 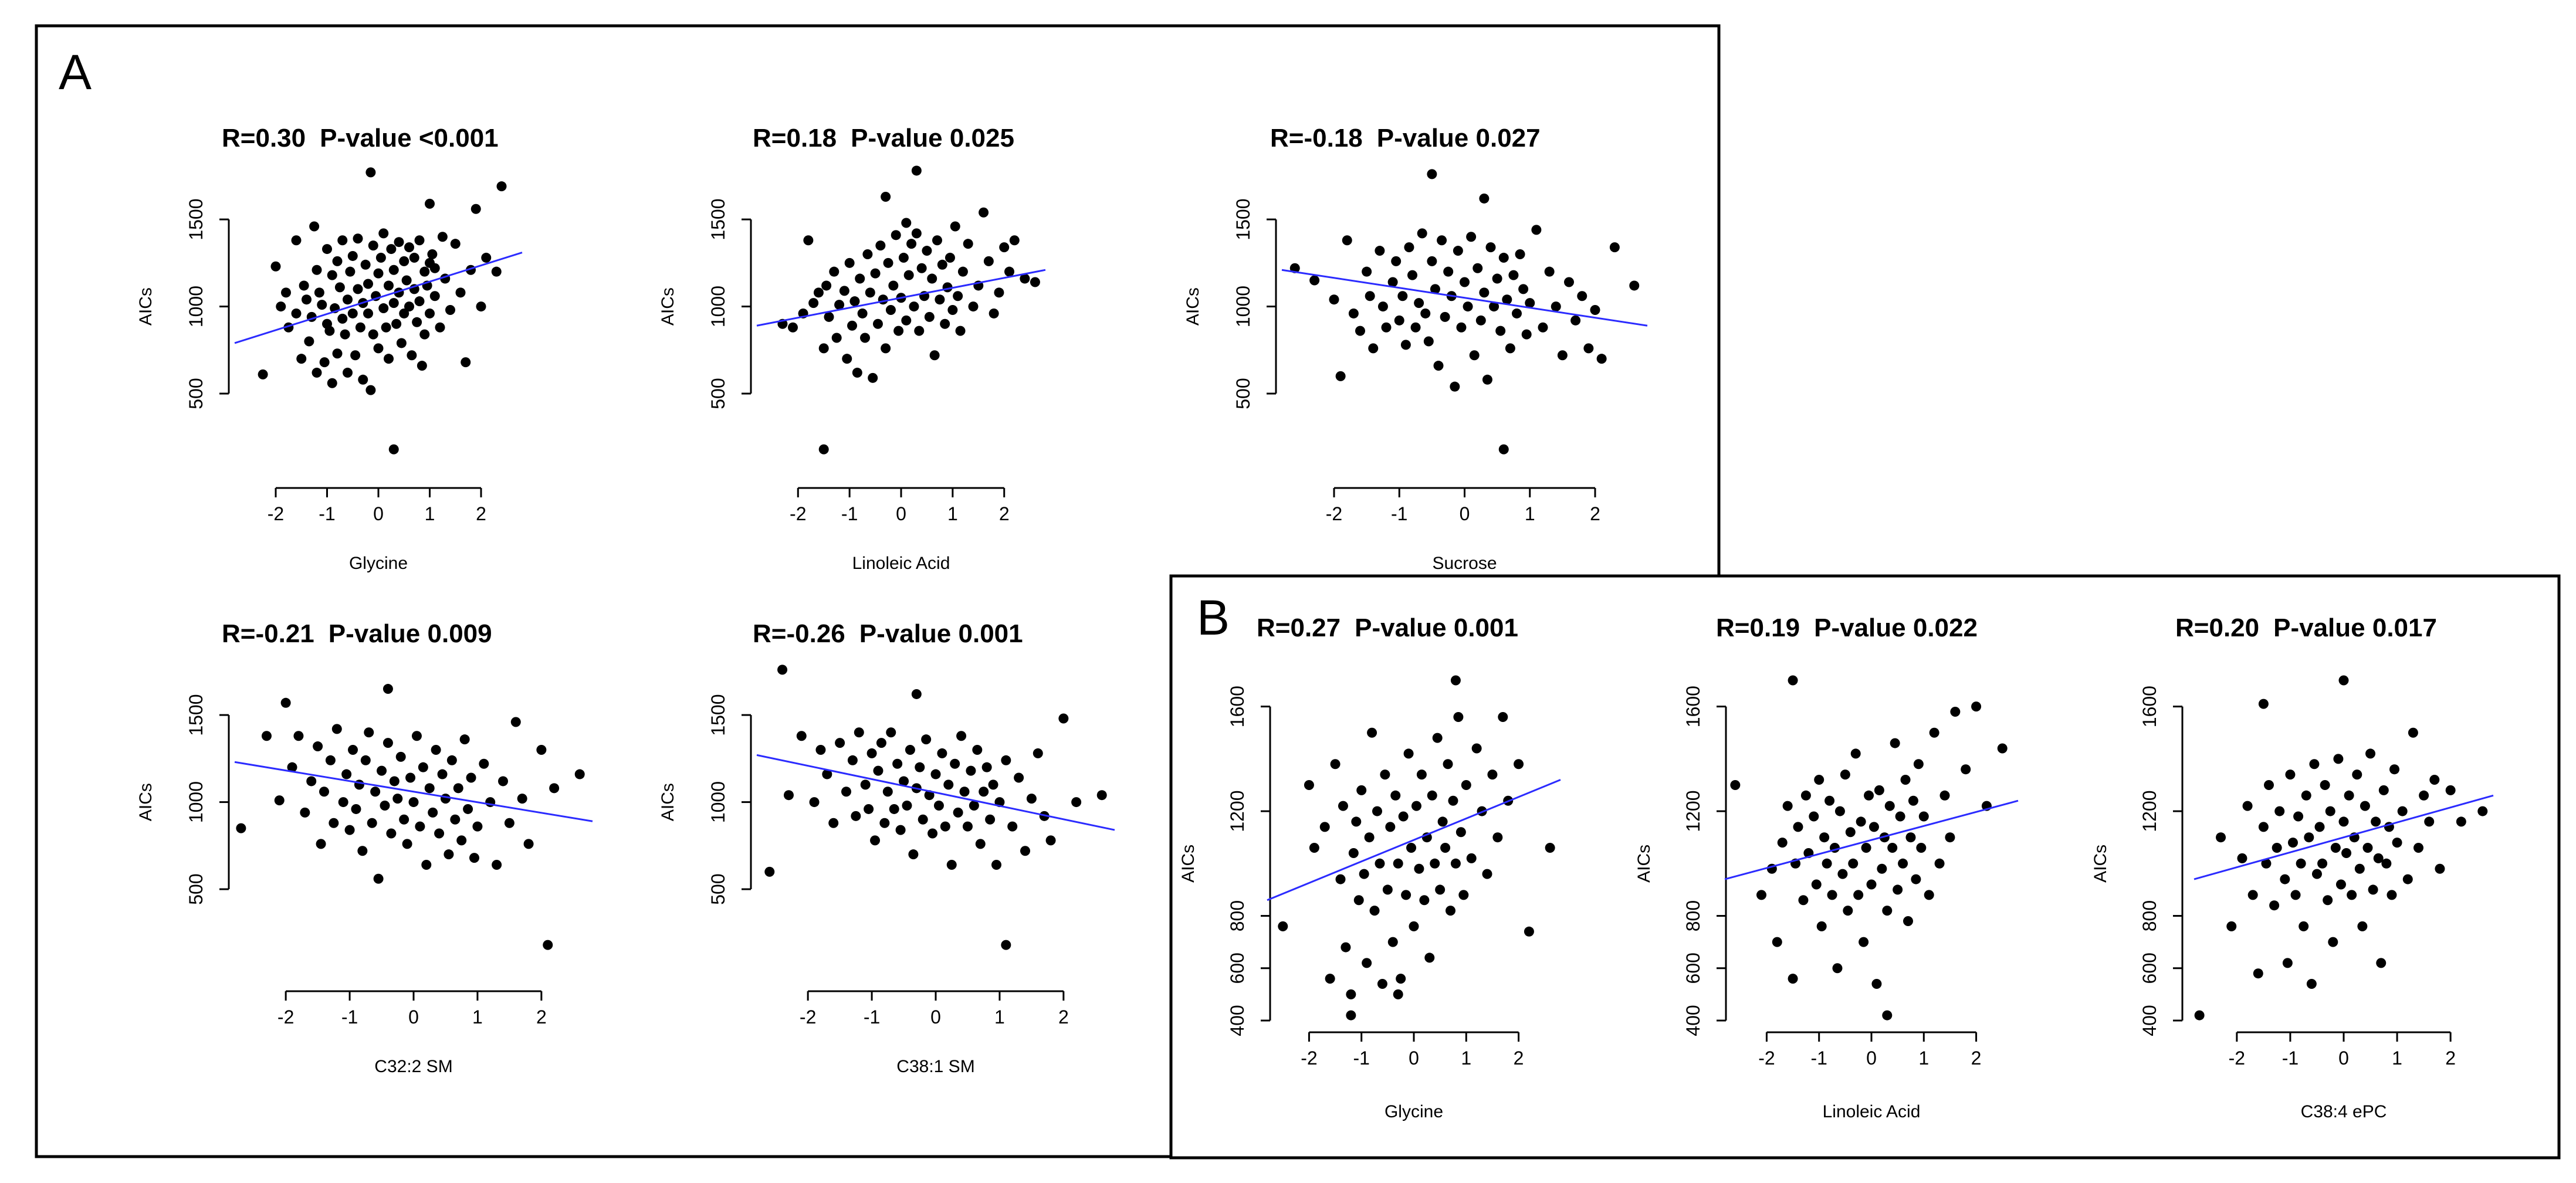 I want to click on x-axis-label: C38:1 SM, so click(x=935, y=1066).